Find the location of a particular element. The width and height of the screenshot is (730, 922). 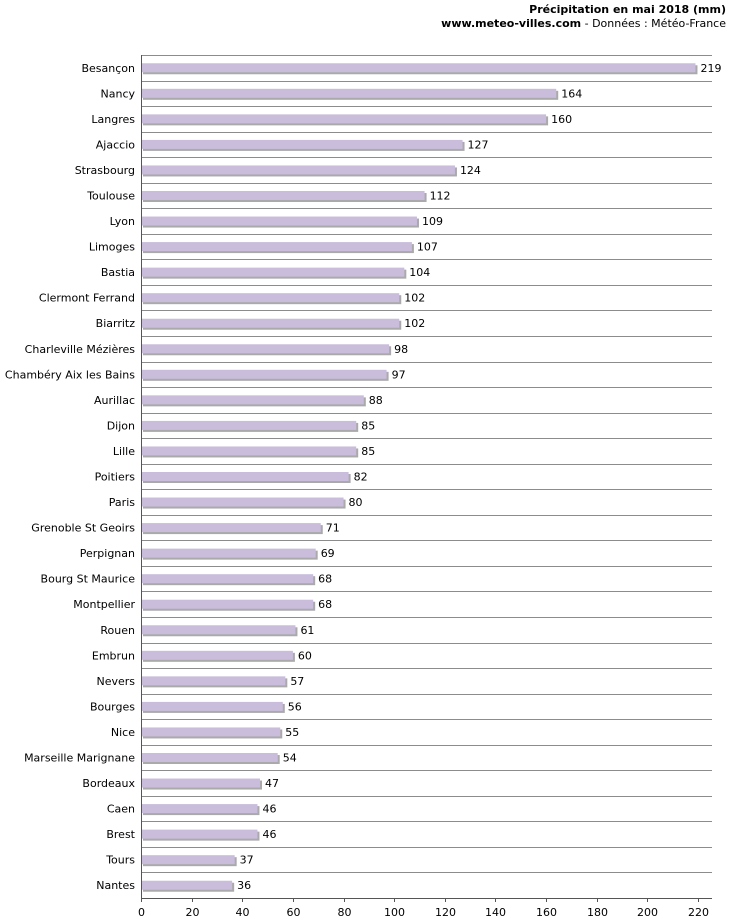

x-tick-label: 60 is located at coordinates (294, 912).